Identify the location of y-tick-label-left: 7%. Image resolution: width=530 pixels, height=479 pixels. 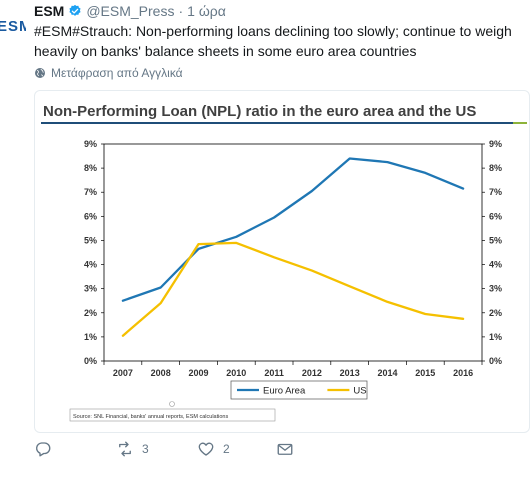
(90, 192).